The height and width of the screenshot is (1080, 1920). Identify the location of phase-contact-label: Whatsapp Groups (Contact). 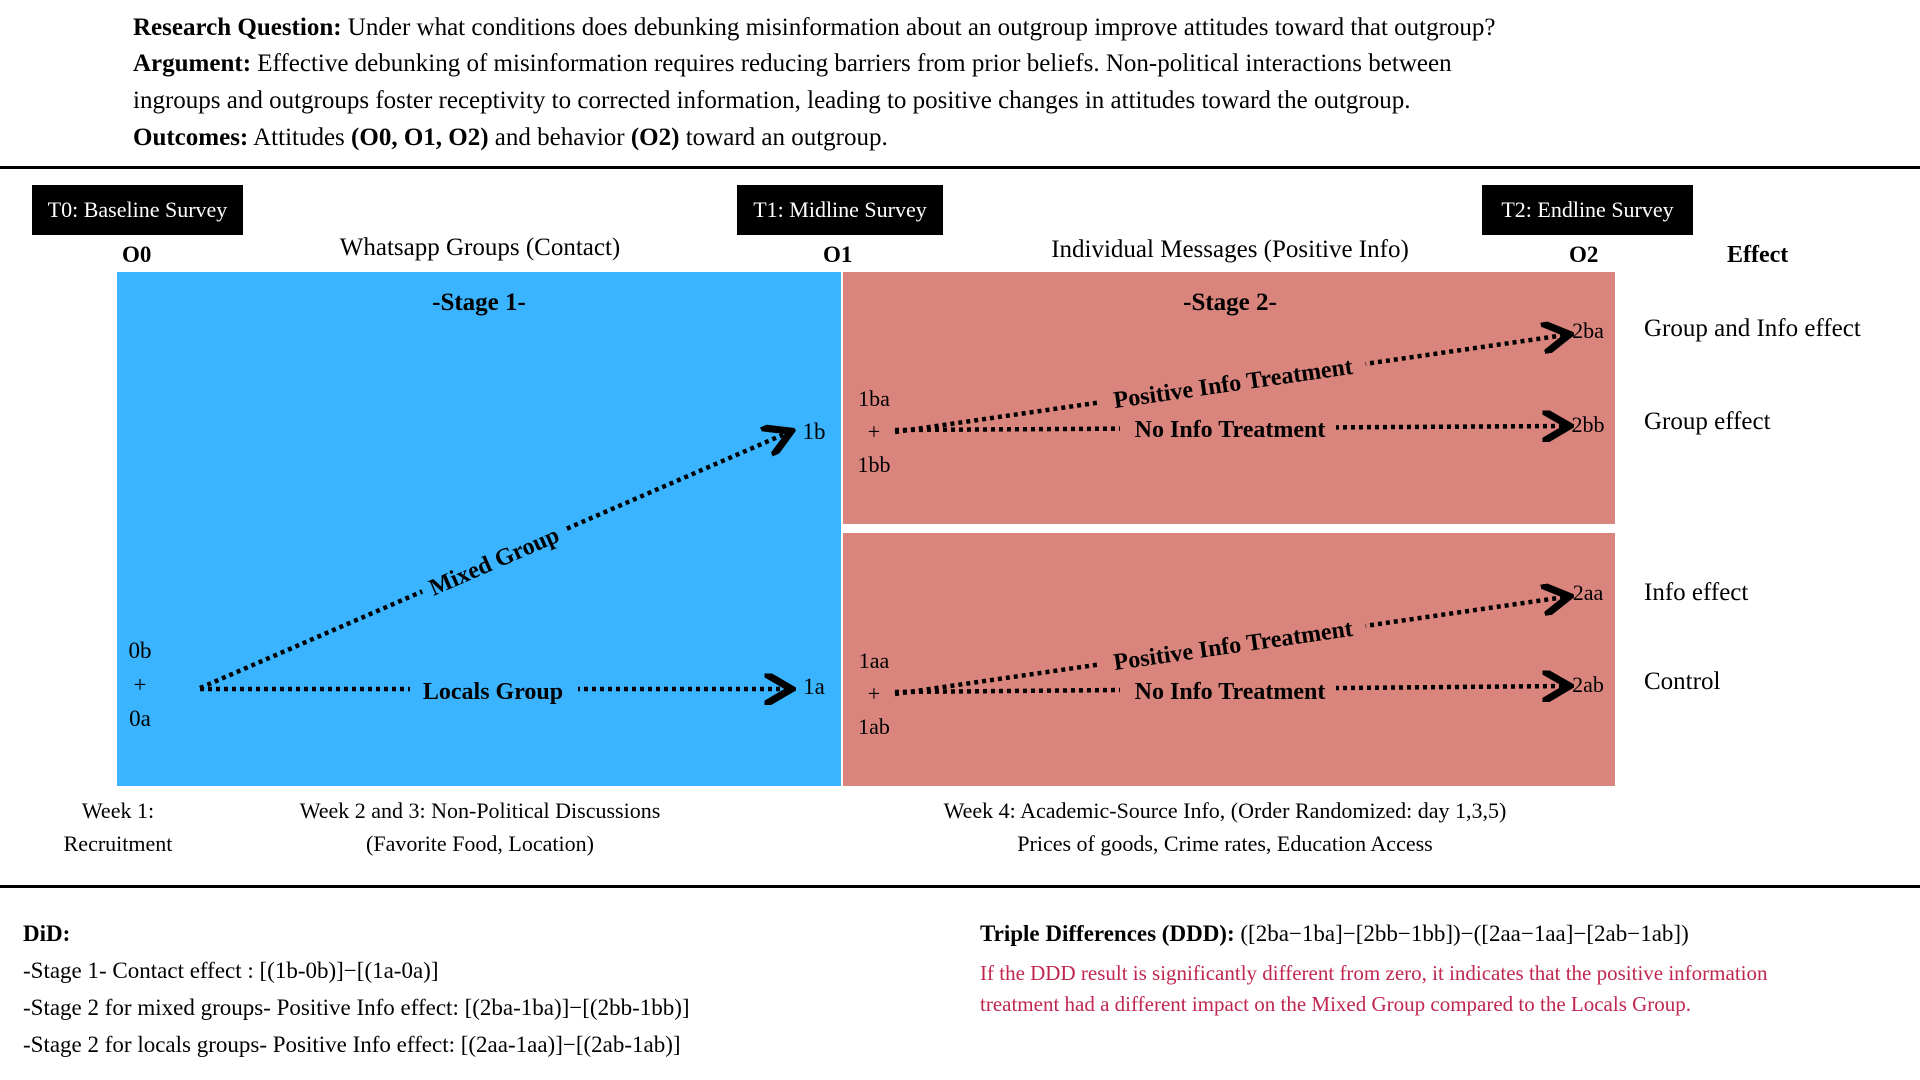
(480, 247).